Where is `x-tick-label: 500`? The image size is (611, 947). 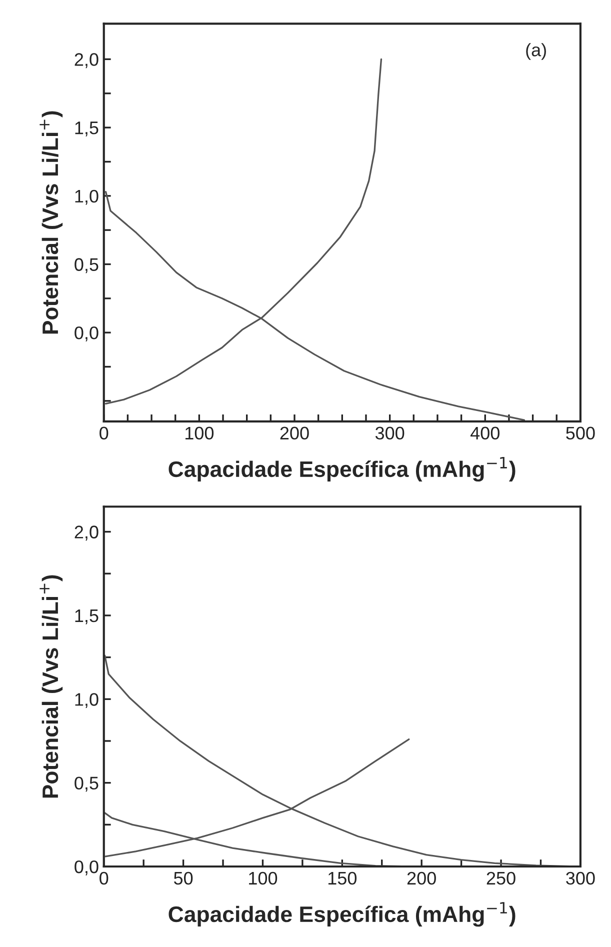 x-tick-label: 500 is located at coordinates (580, 433).